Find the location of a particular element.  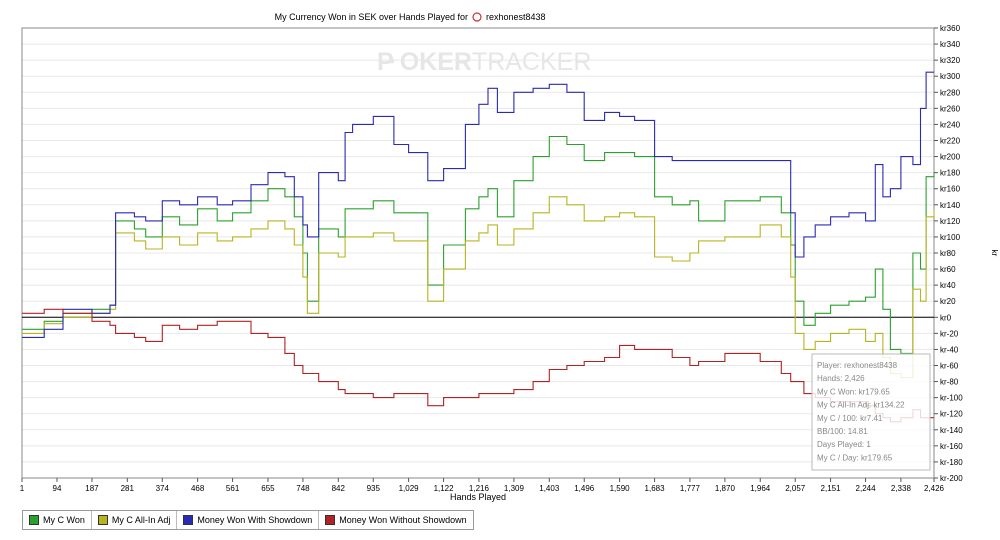

legend-item-1: My C All-In Adj is located at coordinates (135, 520).